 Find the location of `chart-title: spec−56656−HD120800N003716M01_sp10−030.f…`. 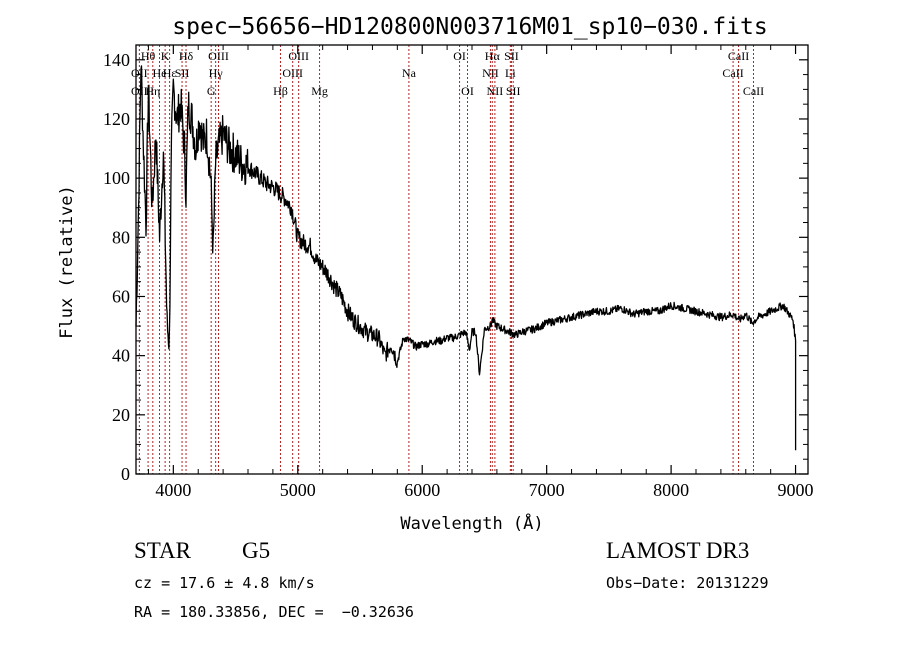

chart-title: spec−56656−HD120800N003716M01_sp10−030.f… is located at coordinates (469, 27).